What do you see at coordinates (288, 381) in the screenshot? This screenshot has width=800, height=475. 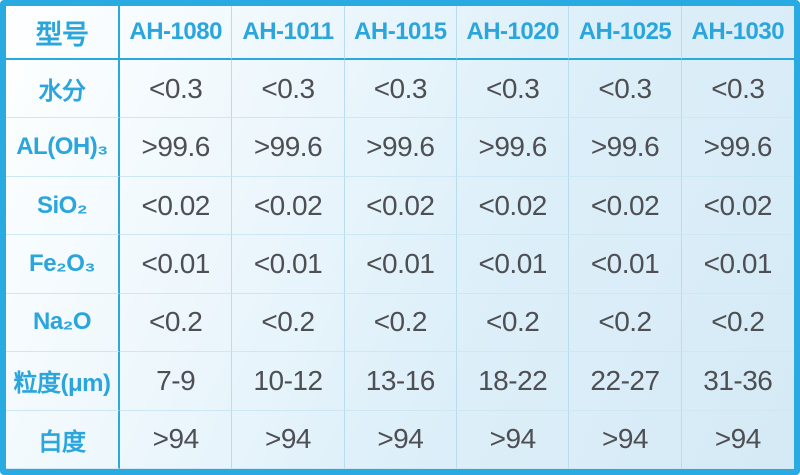 I see `value-cell: 10-12` at bounding box center [288, 381].